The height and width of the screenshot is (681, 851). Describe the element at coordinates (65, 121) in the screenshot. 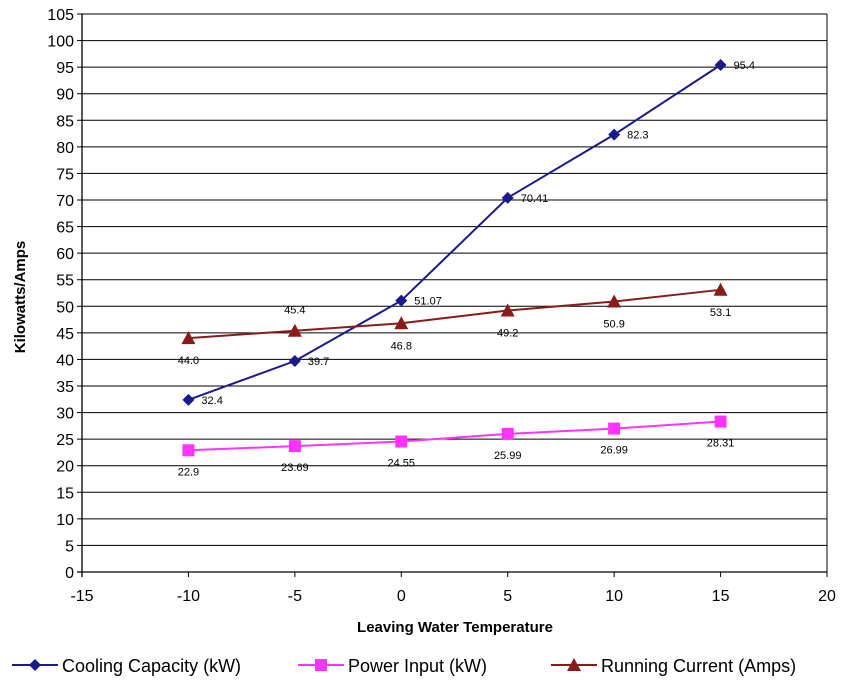

I see `y-tick-label: 85` at that location.